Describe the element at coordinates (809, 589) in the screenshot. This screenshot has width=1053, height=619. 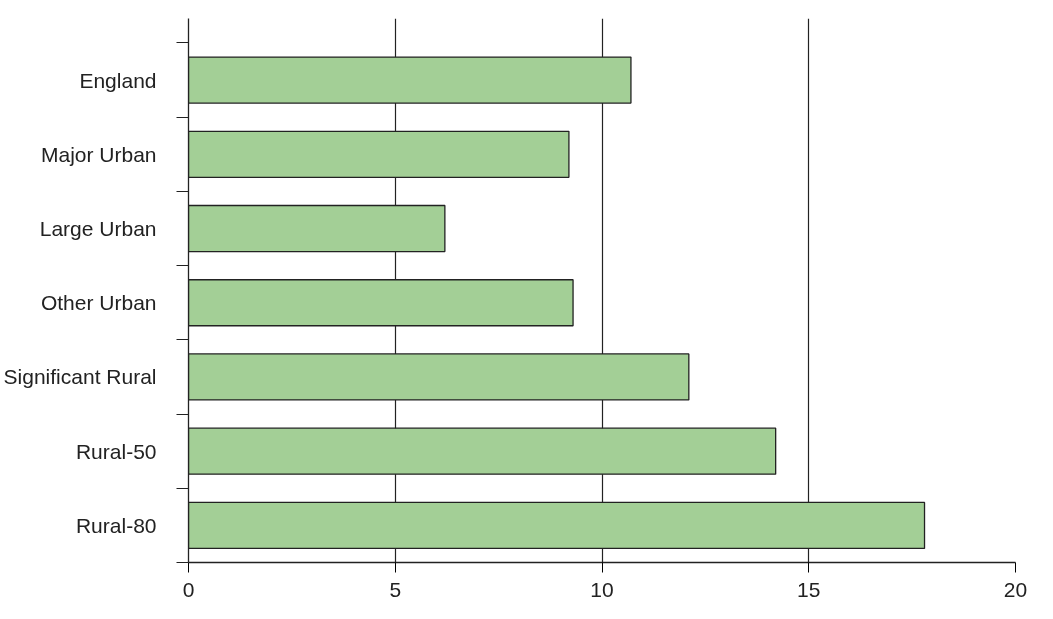
I see `x-tick-label: 15` at that location.